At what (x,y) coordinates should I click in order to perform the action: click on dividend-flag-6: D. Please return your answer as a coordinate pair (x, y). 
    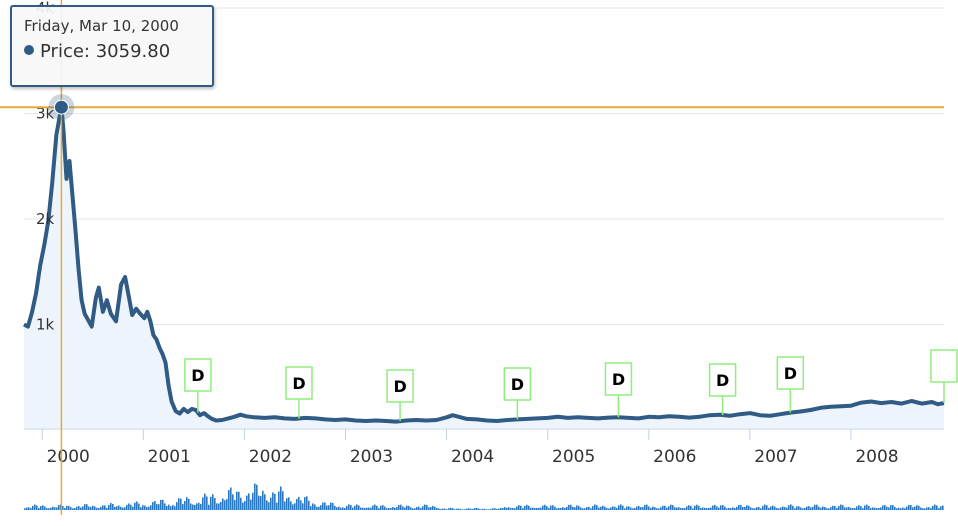
    Looking at the image, I should click on (790, 384).